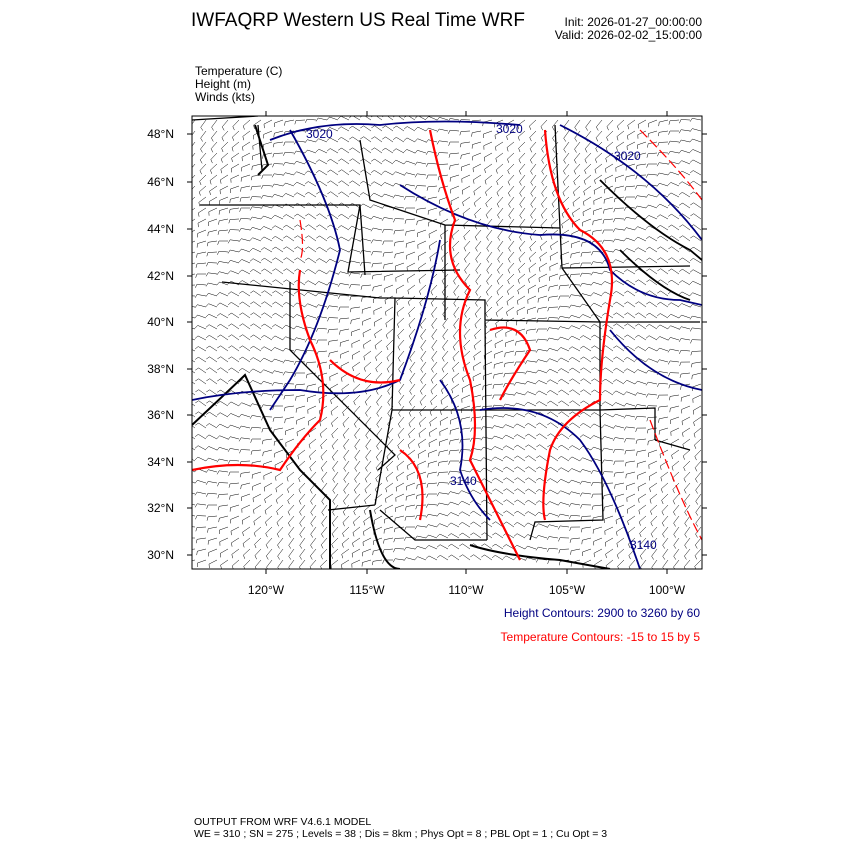 The height and width of the screenshot is (850, 850). What do you see at coordinates (160, 322) in the screenshot?
I see `lat-tick: 40°N` at bounding box center [160, 322].